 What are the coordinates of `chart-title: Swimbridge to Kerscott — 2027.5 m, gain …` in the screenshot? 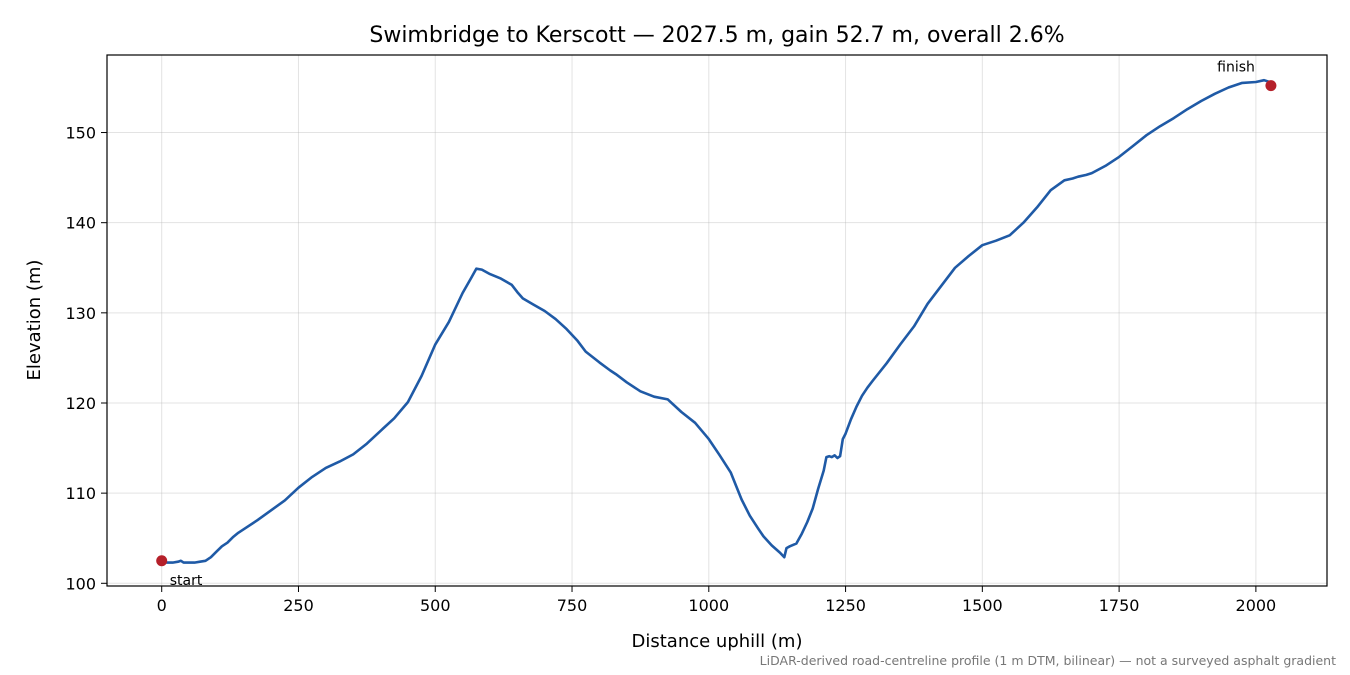 It's located at (716, 35).